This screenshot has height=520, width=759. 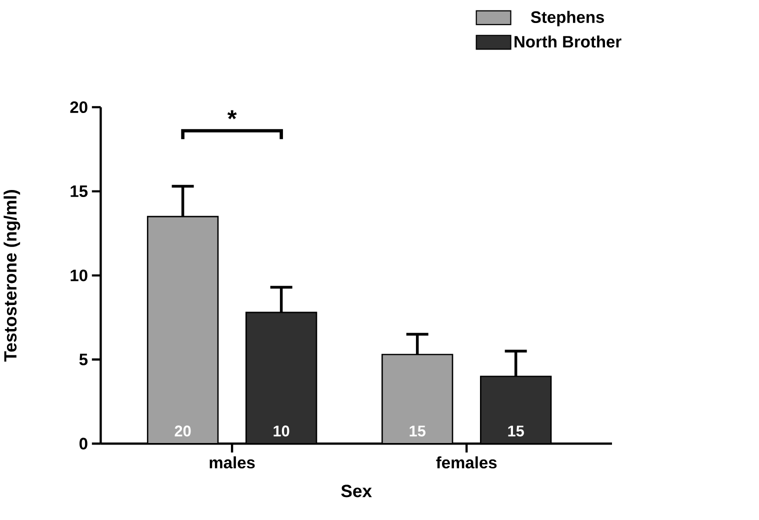 What do you see at coordinates (84, 444) in the screenshot?
I see `y-tick-label: 0` at bounding box center [84, 444].